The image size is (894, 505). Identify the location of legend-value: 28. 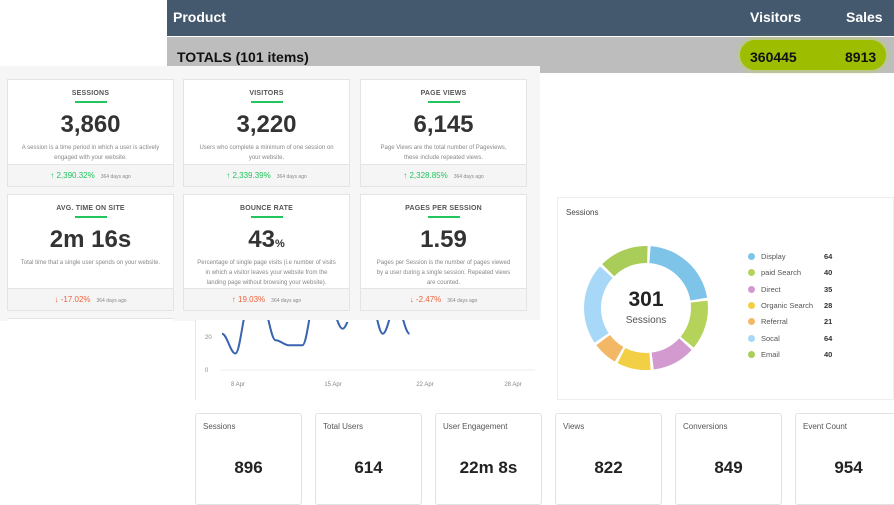
(828, 305).